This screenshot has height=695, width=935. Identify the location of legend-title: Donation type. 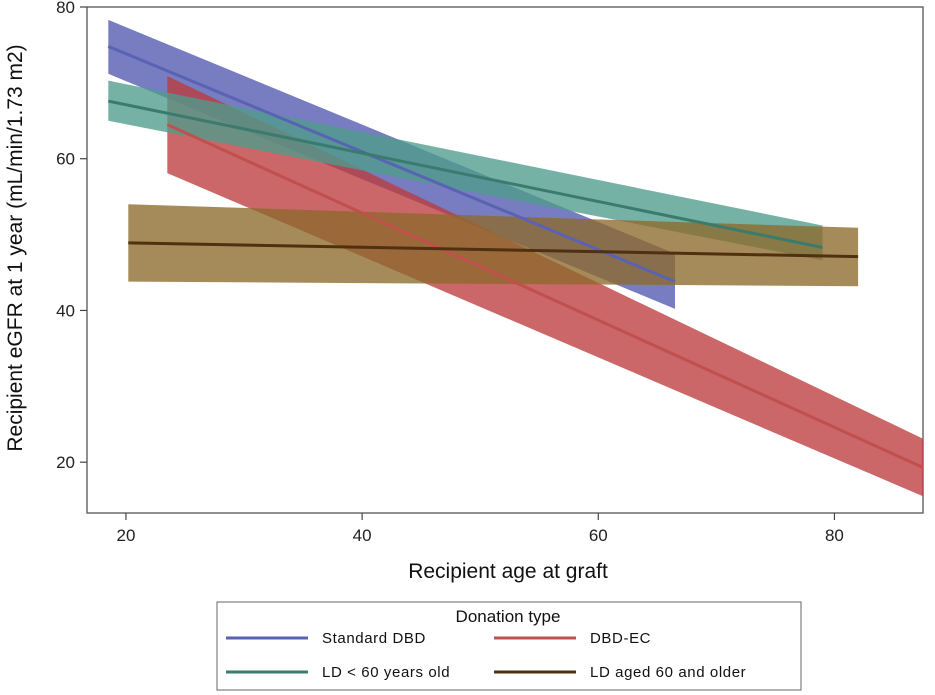
(508, 616).